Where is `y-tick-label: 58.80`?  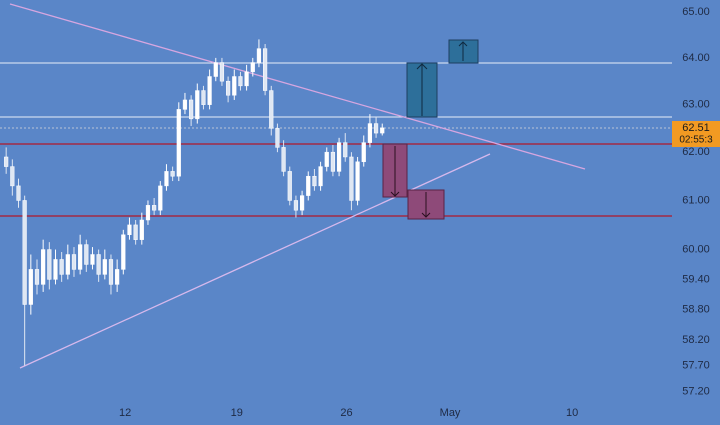
y-tick-label: 58.80 is located at coordinates (696, 309).